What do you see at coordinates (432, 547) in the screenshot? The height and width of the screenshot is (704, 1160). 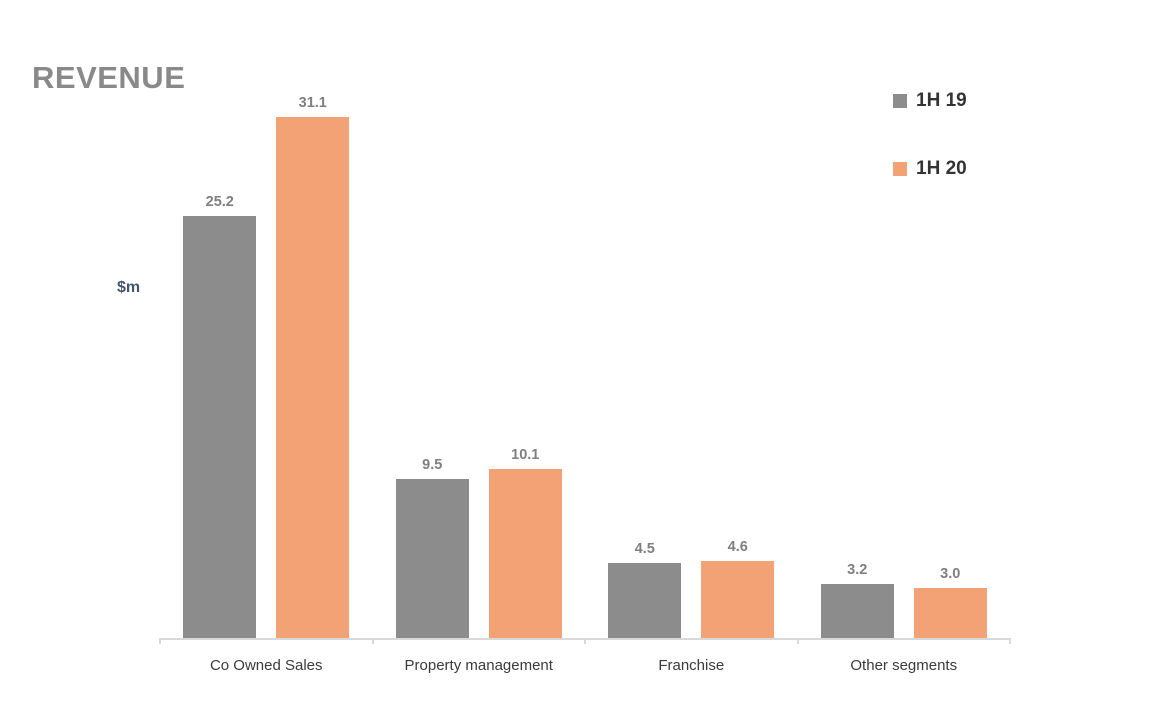 I see `bar-1h-19-property-management: 9.5` at bounding box center [432, 547].